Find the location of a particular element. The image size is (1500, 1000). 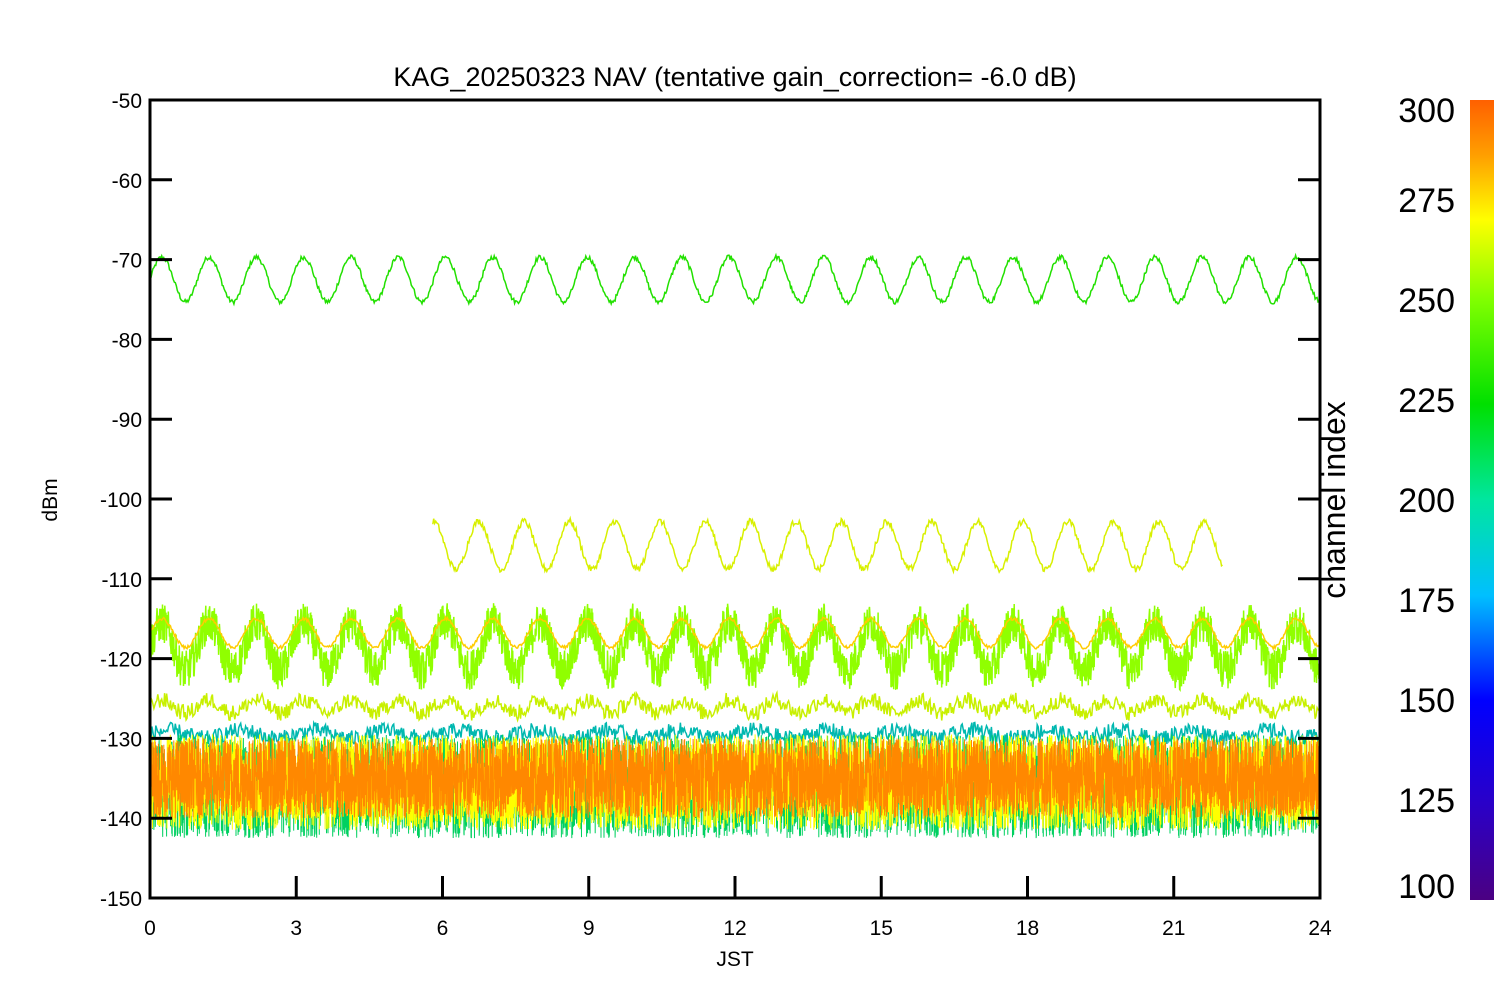

y-tick-label: -140 is located at coordinates (121, 819).